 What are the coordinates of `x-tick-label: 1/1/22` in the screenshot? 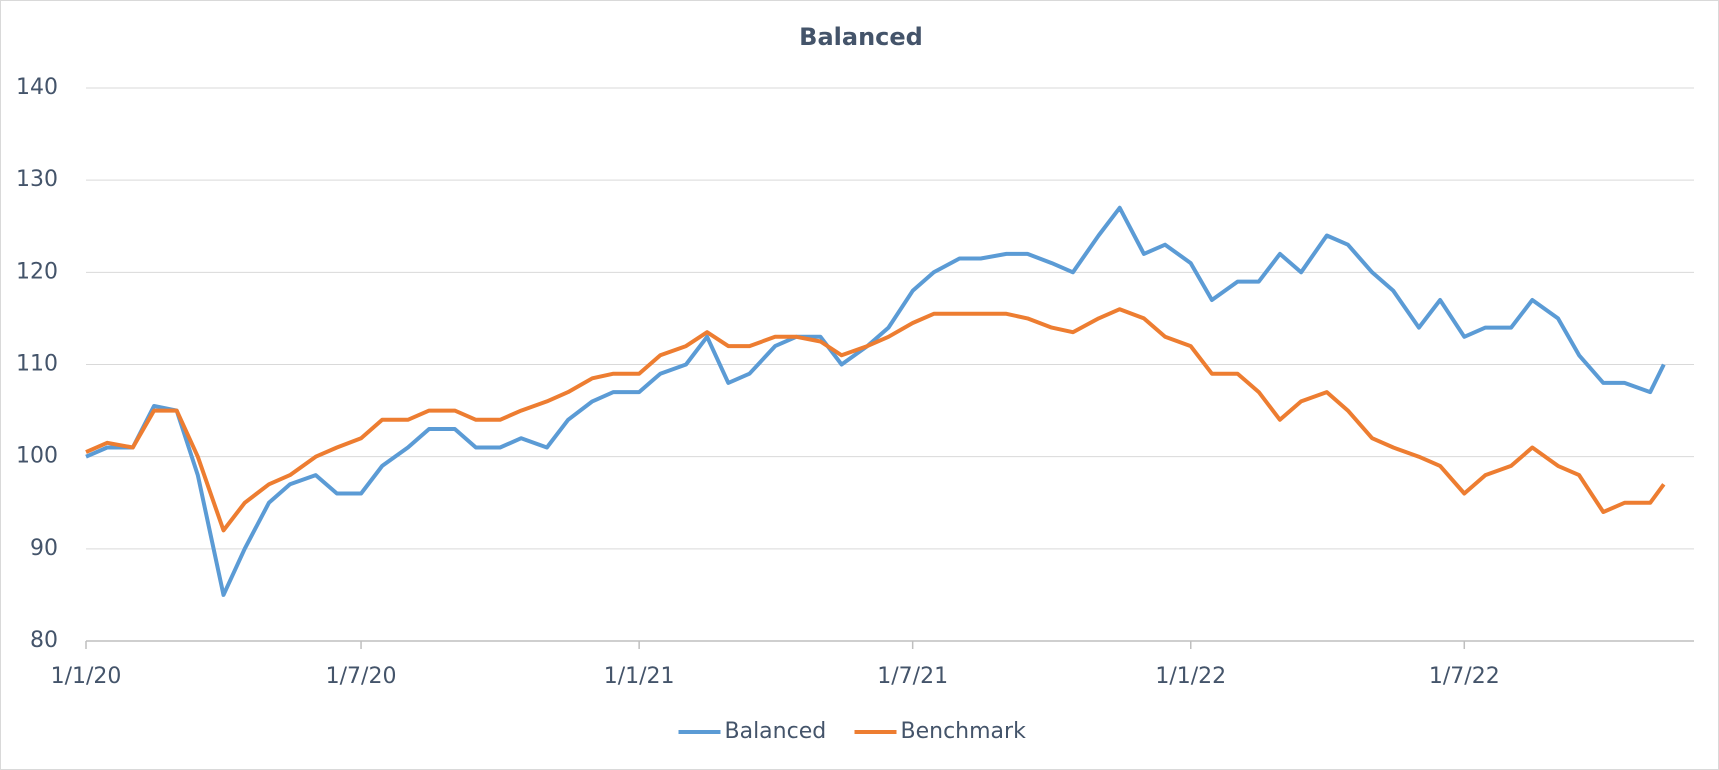 It's located at (1190, 676).